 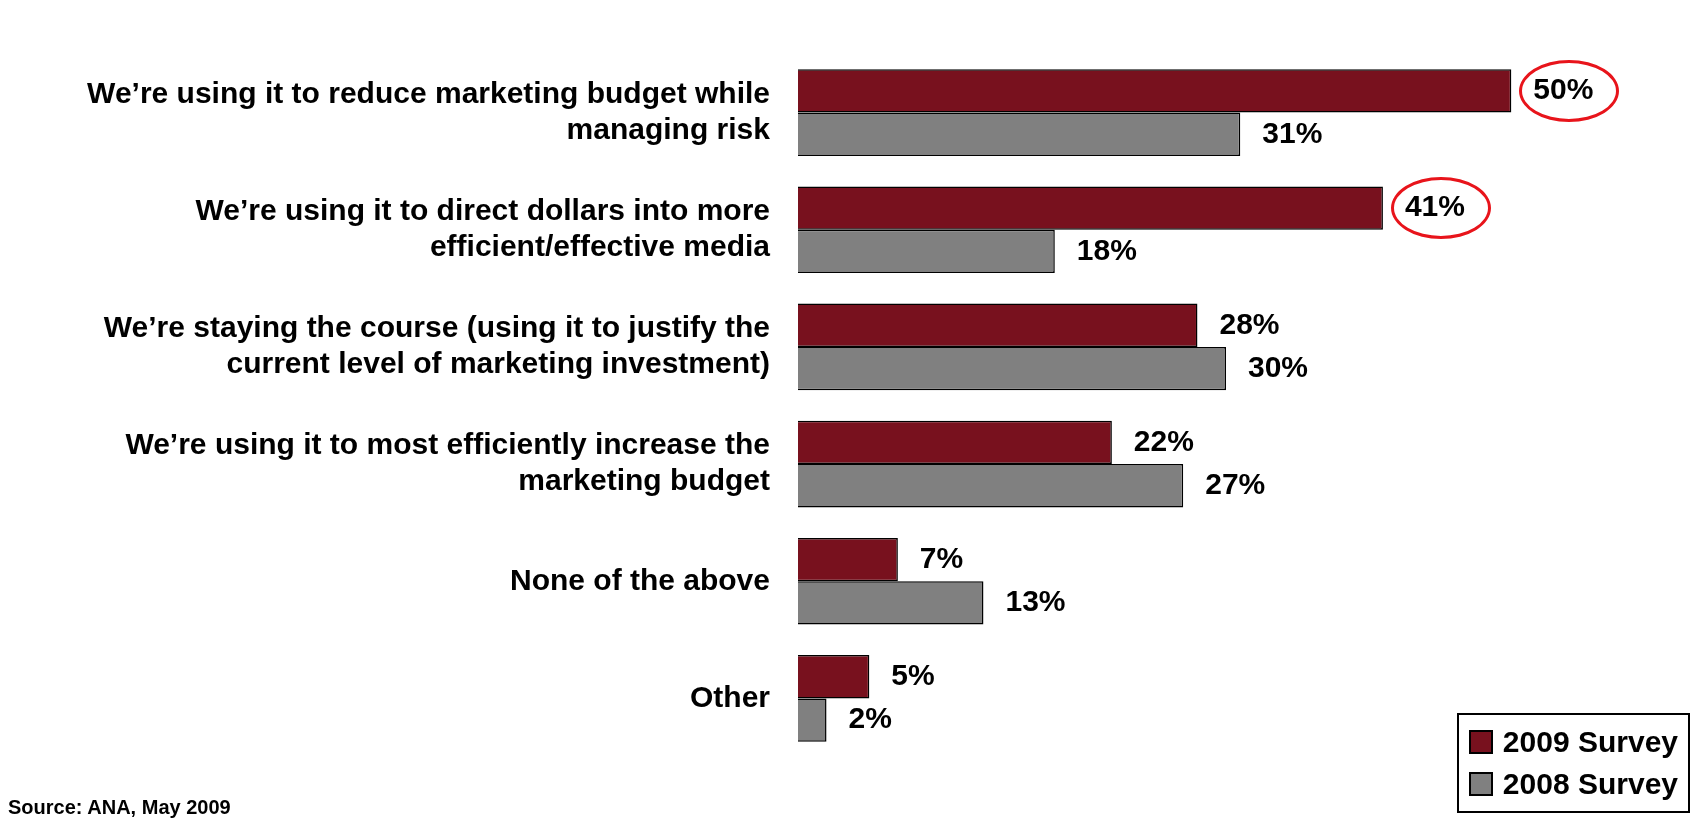 I want to click on data-label: 5%, so click(x=913, y=675).